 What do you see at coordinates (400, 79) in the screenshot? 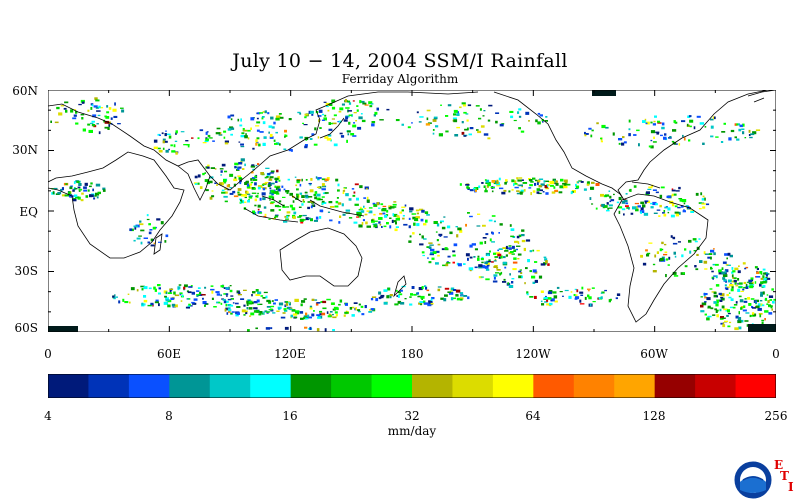
I see `map-subtitle: Ferriday Algorithm` at bounding box center [400, 79].